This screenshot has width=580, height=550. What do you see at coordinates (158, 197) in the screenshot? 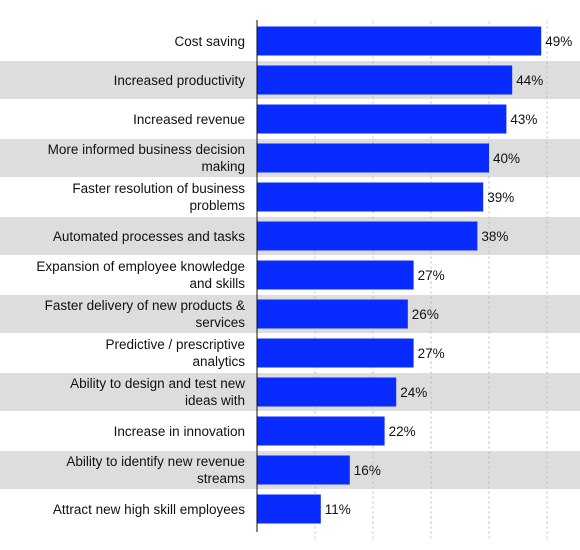
I see `category-label: Faster resolution of business problems` at bounding box center [158, 197].